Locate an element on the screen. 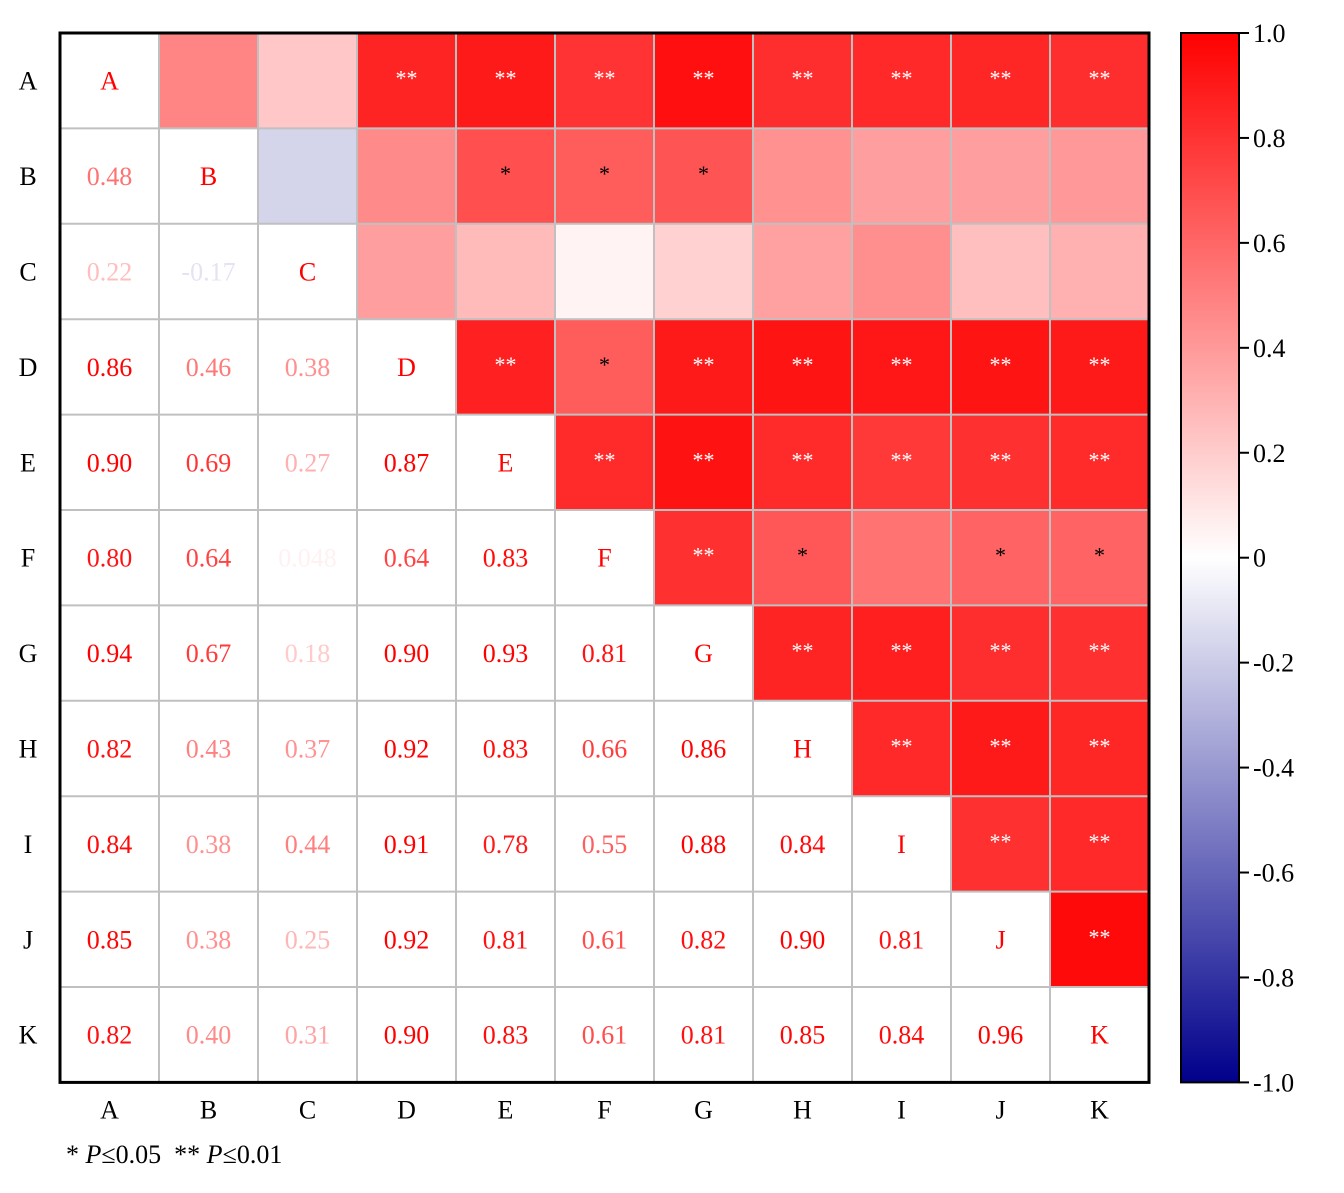 Image resolution: width=1344 pixels, height=1193 pixels. correlation-value-label: 0.64 is located at coordinates (407, 558).